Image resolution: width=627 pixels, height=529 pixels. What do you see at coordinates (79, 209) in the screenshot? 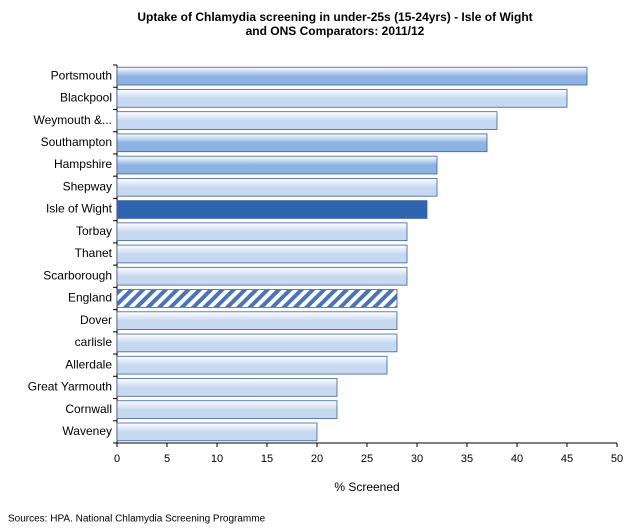
I see `y-tick-label: Isle of Wight` at bounding box center [79, 209].